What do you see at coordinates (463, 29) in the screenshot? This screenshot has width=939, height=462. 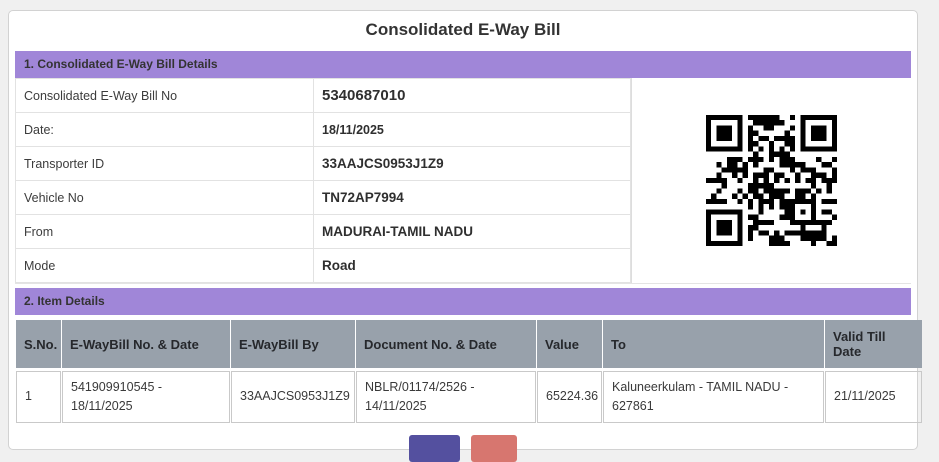 I see `page-title: Consolidated E-Way Bill` at bounding box center [463, 29].